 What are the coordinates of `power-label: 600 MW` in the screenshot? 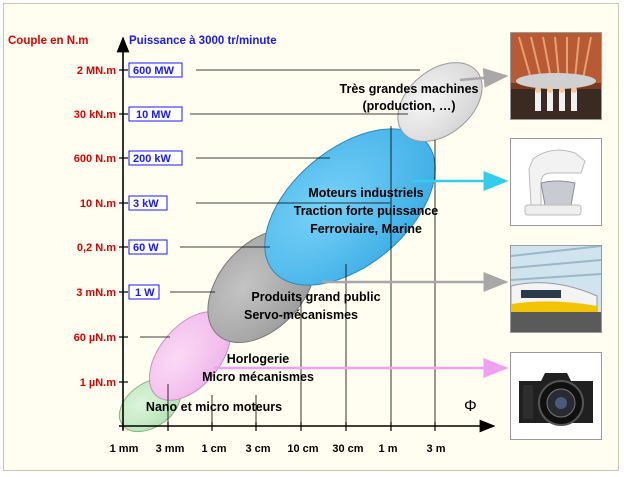 It's located at (154, 71).